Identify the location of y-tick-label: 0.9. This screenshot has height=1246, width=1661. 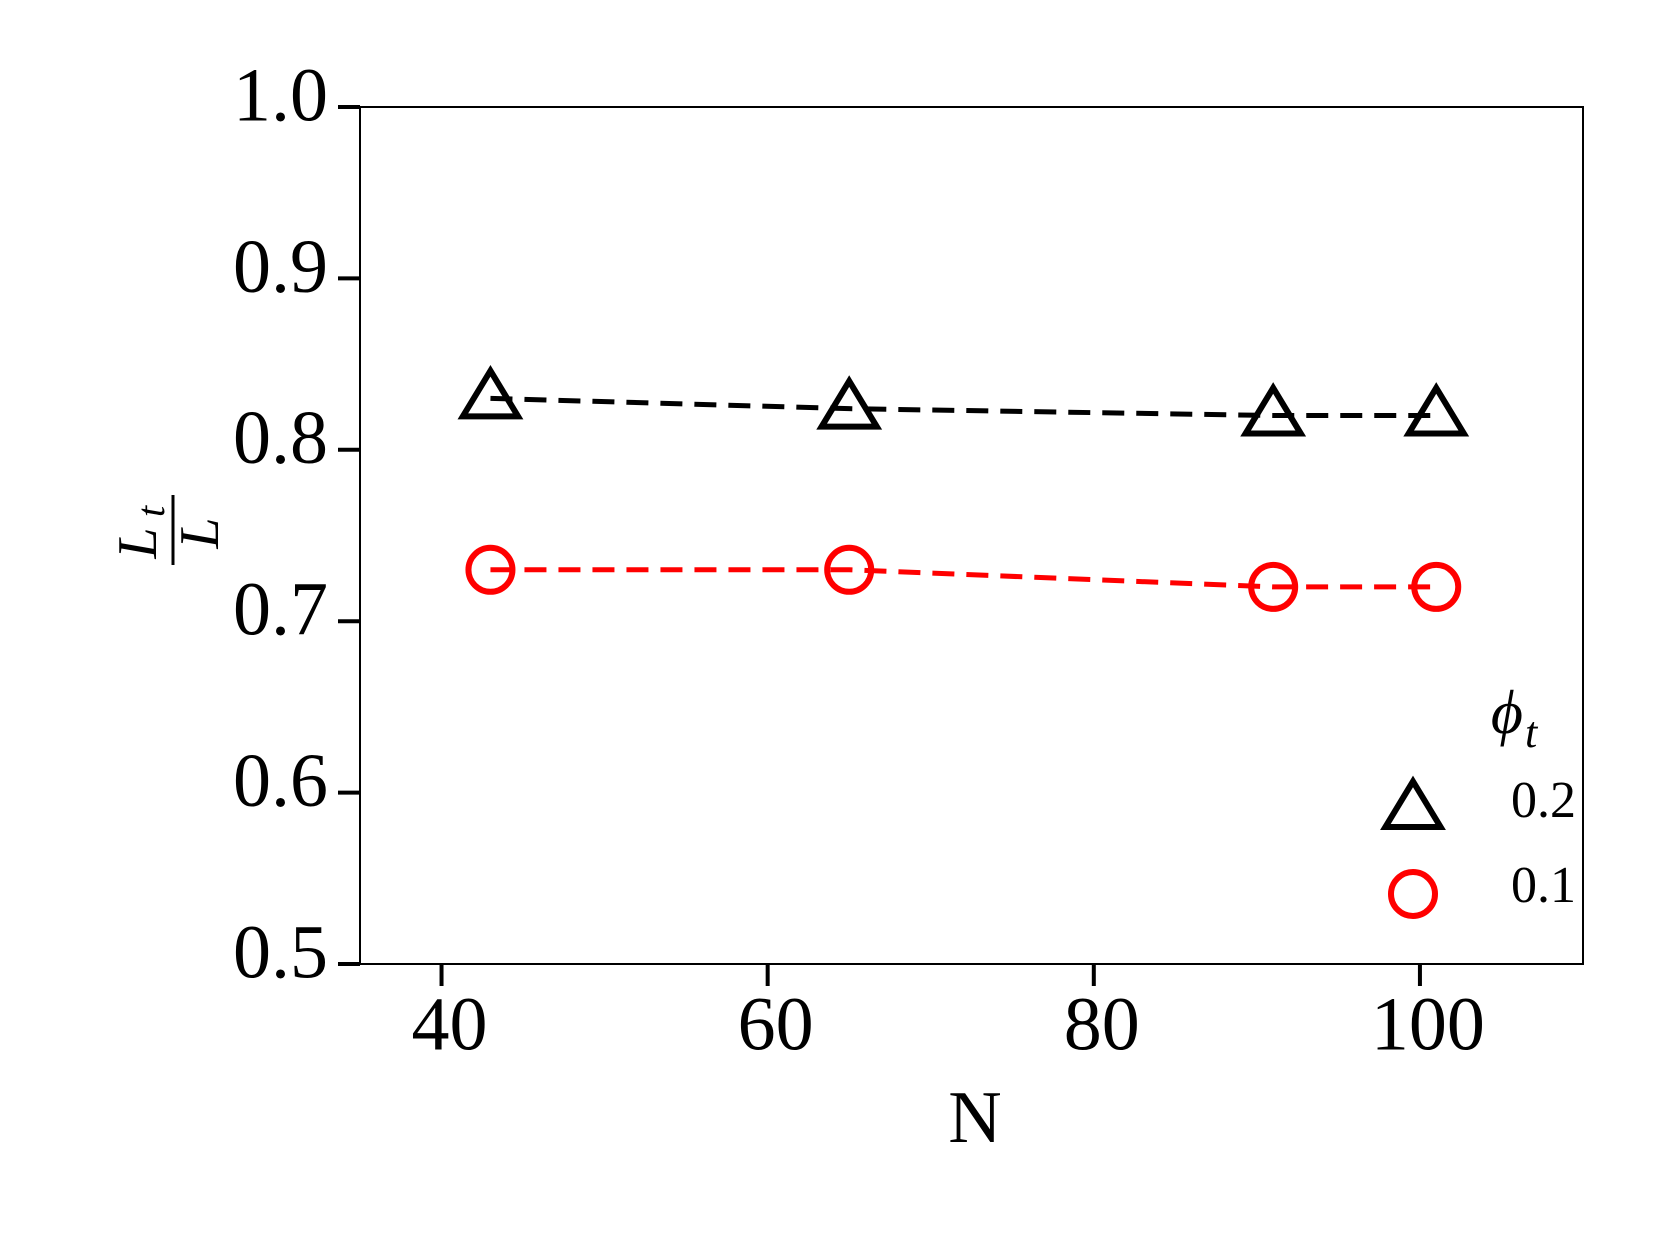
(280, 267).